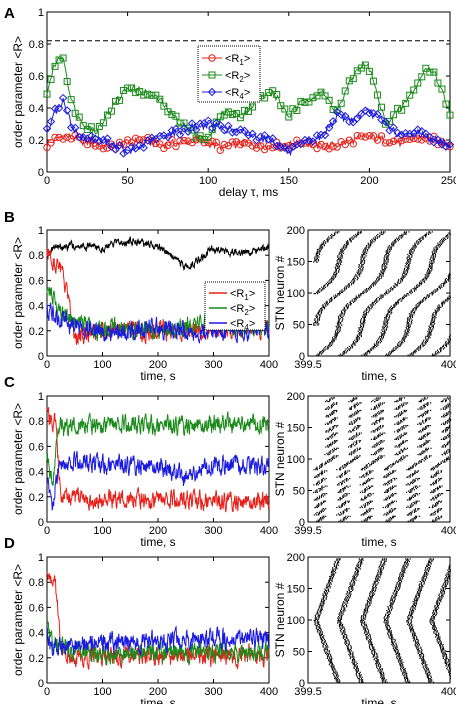 This screenshot has width=456, height=704. Describe the element at coordinates (9, 382) in the screenshot. I see `panel-label-c: C` at that location.